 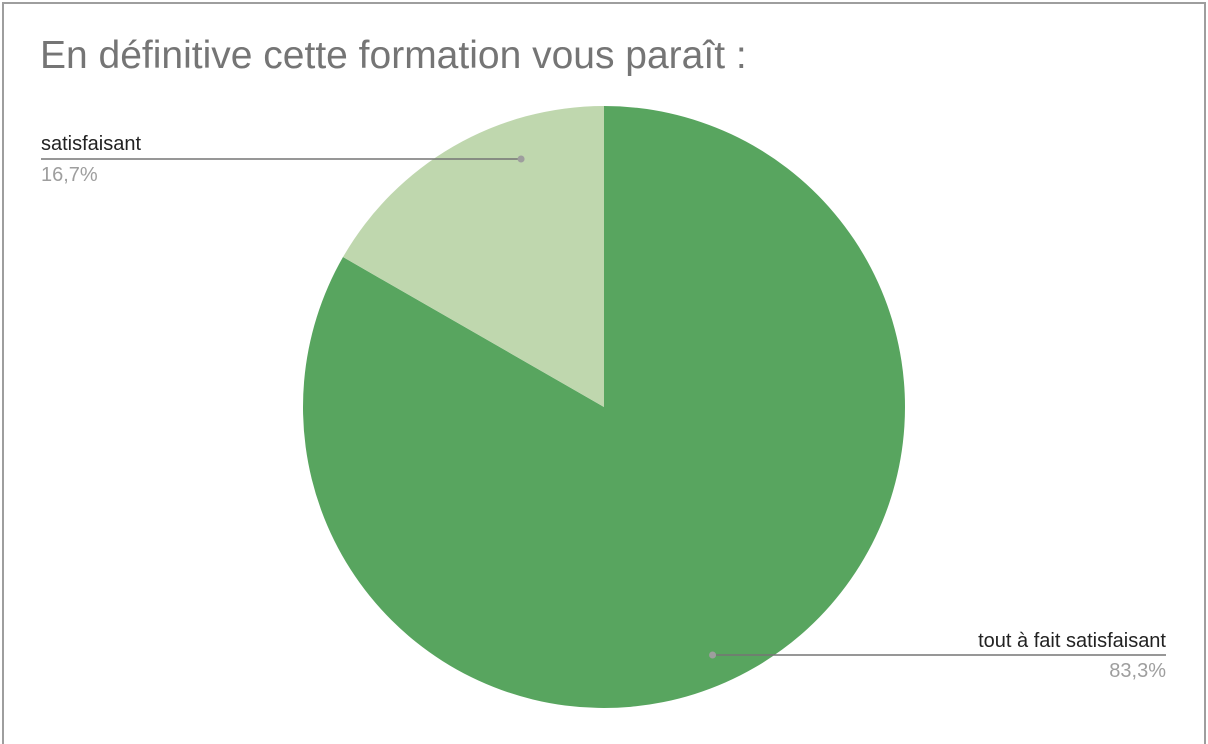 What do you see at coordinates (521, 159) in the screenshot?
I see `leader-dot-satisfaisant` at bounding box center [521, 159].